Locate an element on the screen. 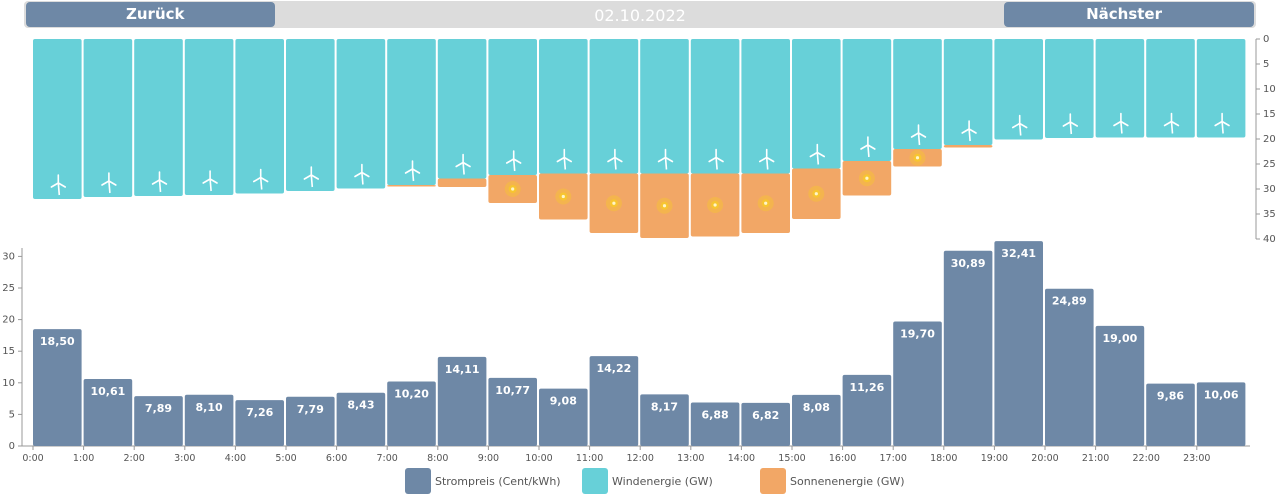  price-x-tick-label: 0:00 is located at coordinates (32, 458).